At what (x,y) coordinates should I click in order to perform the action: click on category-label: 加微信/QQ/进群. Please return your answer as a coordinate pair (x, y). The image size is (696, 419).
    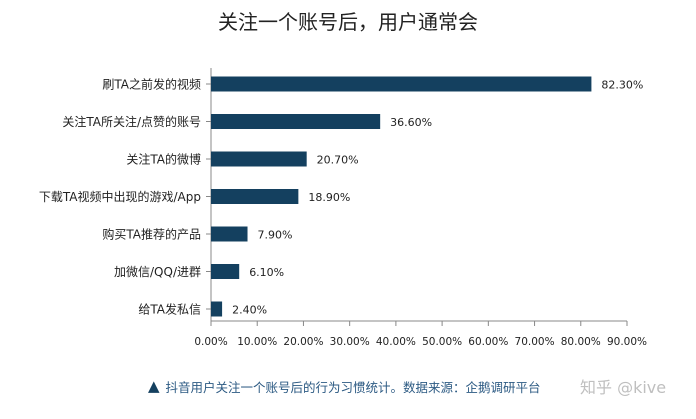
    Looking at the image, I should click on (157, 272).